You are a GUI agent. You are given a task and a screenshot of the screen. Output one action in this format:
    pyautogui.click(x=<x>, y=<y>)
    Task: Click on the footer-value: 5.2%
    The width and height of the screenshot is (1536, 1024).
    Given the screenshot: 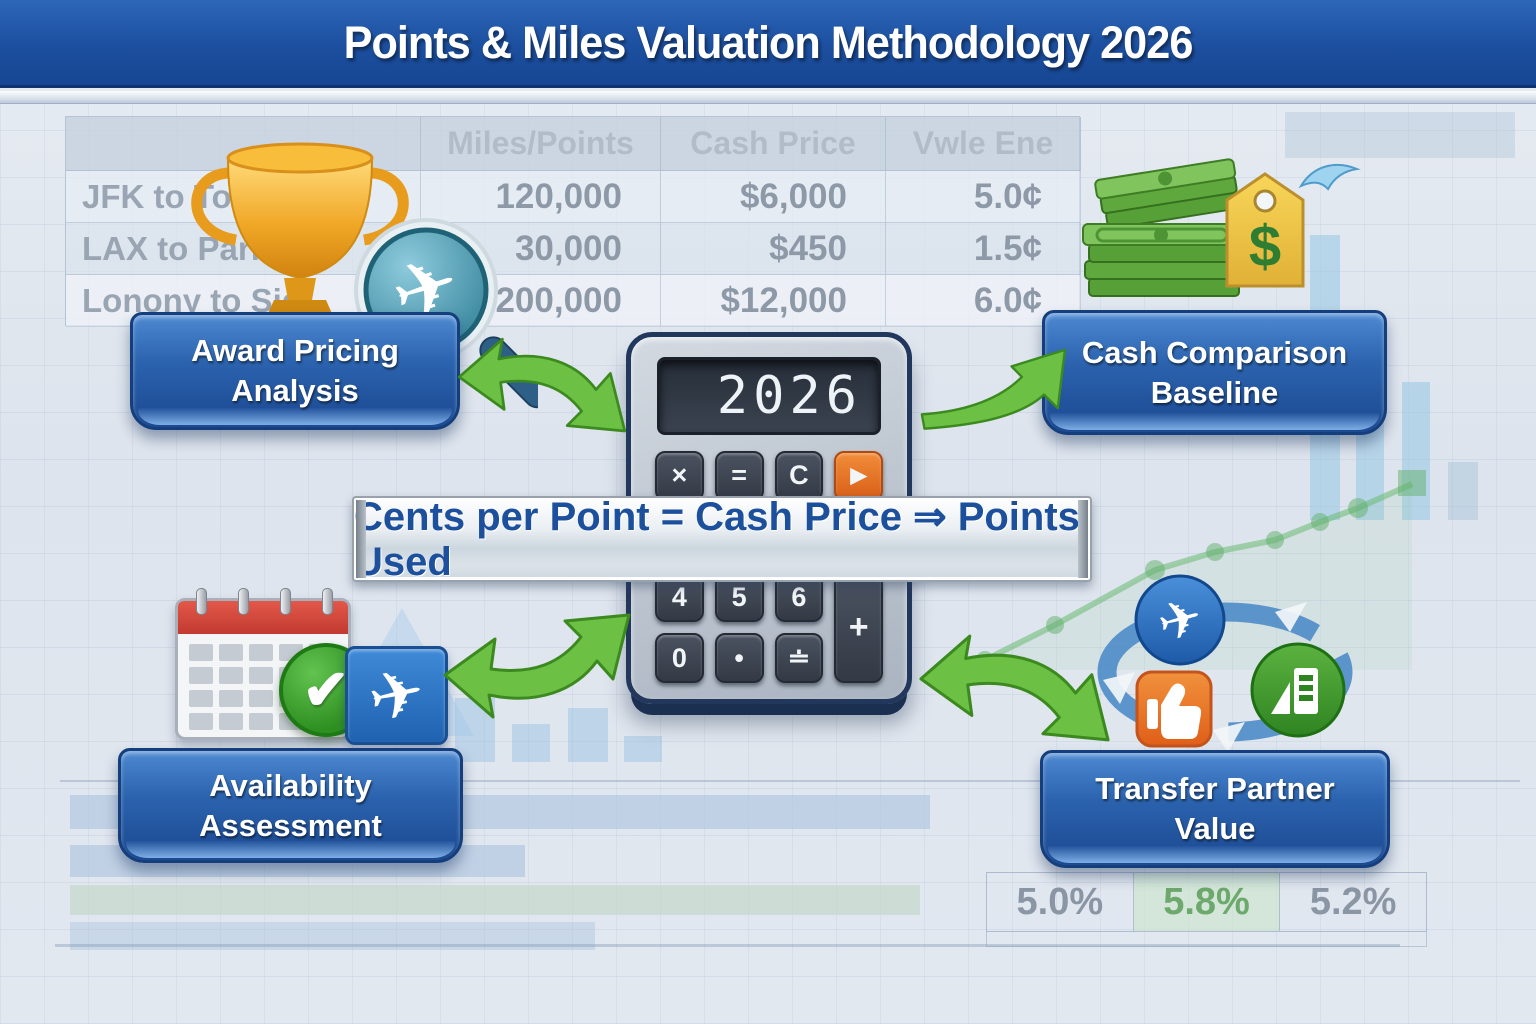 What is the action you would take?
    pyautogui.click(x=1353, y=901)
    